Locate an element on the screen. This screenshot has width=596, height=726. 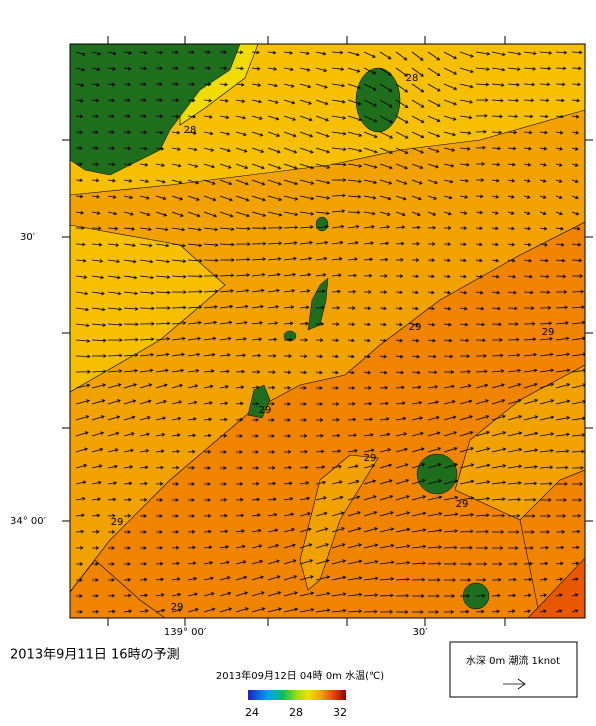
lon-label: 139° 00′ is located at coordinates (185, 632).